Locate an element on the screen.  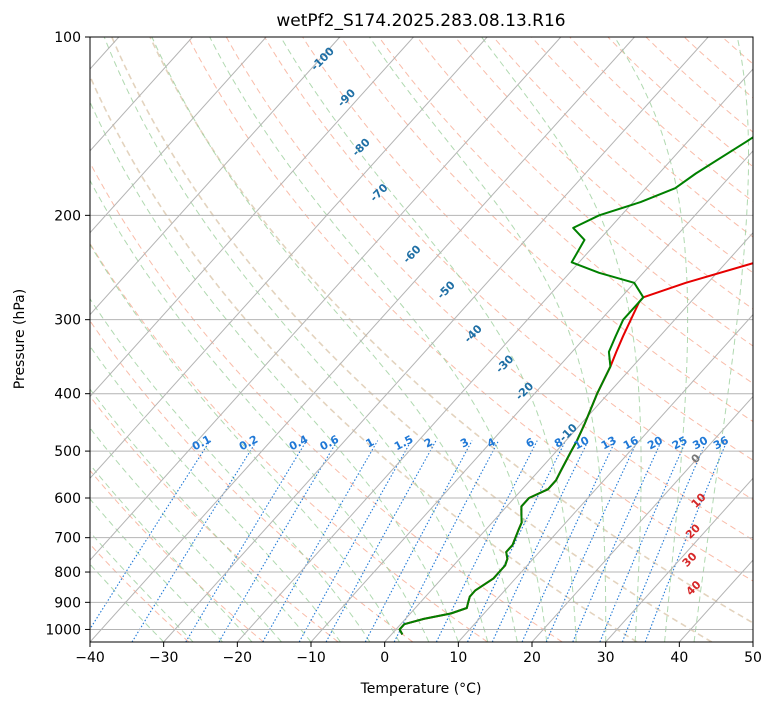
x-tick-label: 30 is located at coordinates (606, 658).